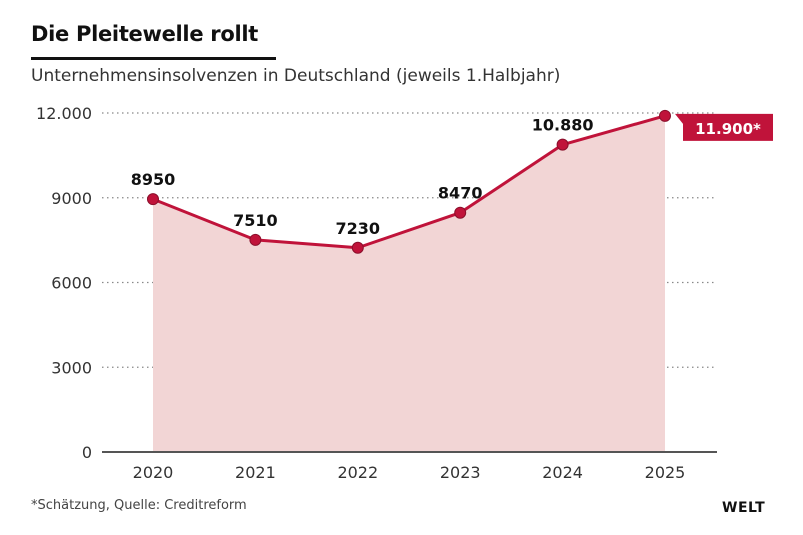 Image resolution: width=803 pixels, height=535 pixels. I want to click on y-tick-label: 12.000, so click(64, 113).